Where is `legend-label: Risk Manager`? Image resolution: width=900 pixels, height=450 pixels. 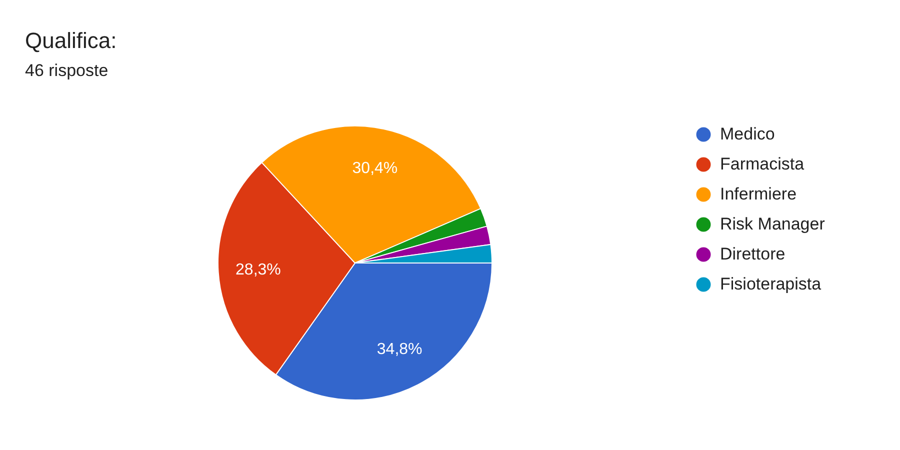 legend-label: Risk Manager is located at coordinates (773, 224).